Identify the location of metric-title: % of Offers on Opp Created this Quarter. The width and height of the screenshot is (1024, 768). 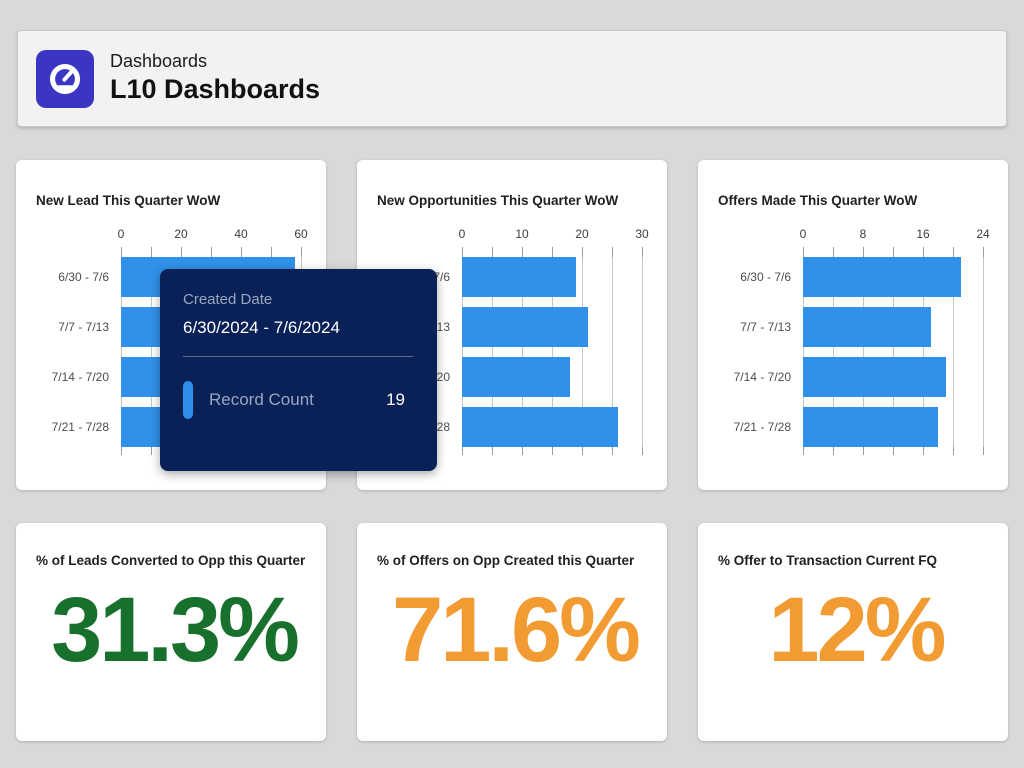
(506, 560).